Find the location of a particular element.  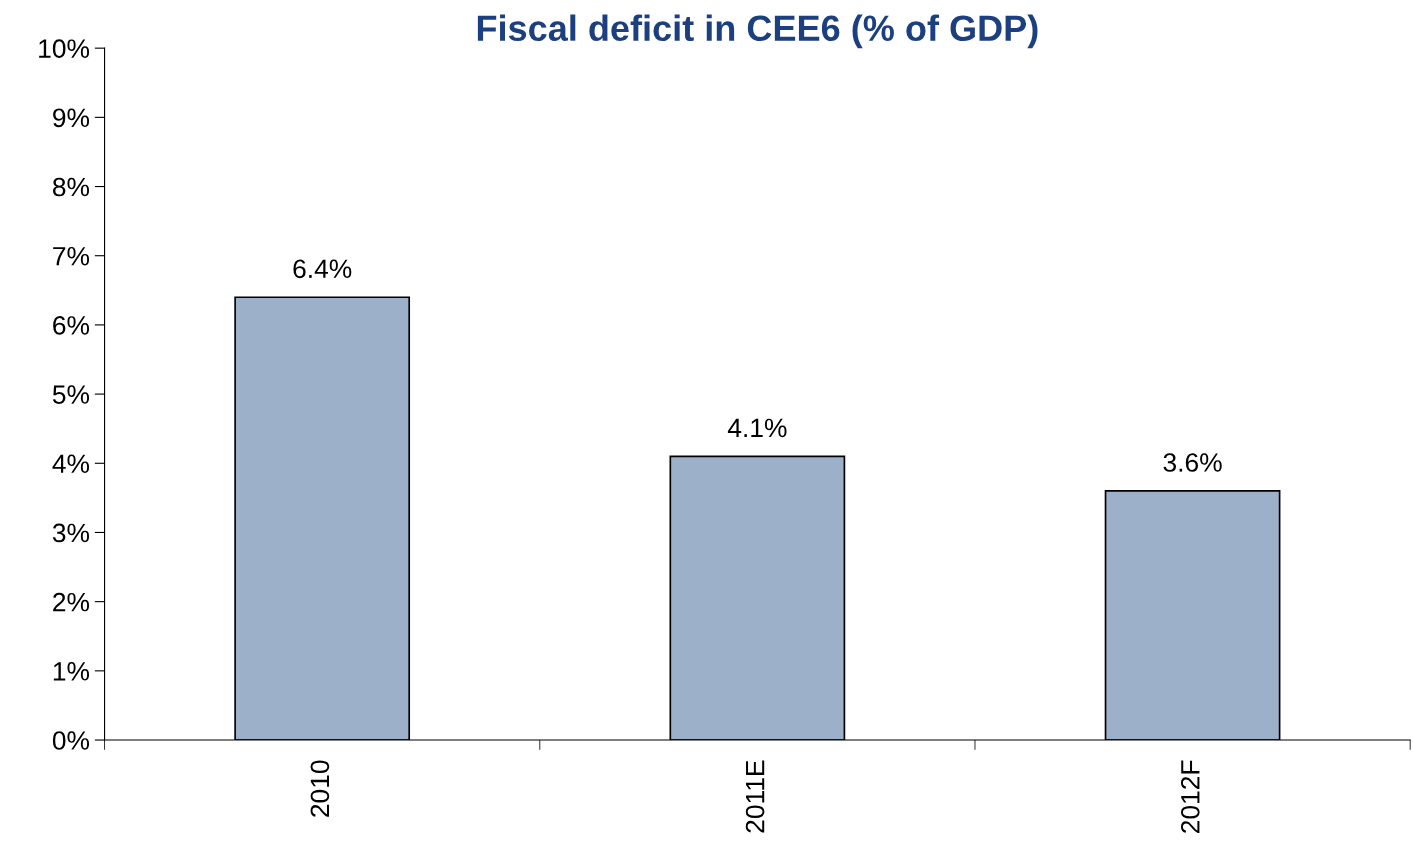

y-tick-label: 3% is located at coordinates (71, 533).